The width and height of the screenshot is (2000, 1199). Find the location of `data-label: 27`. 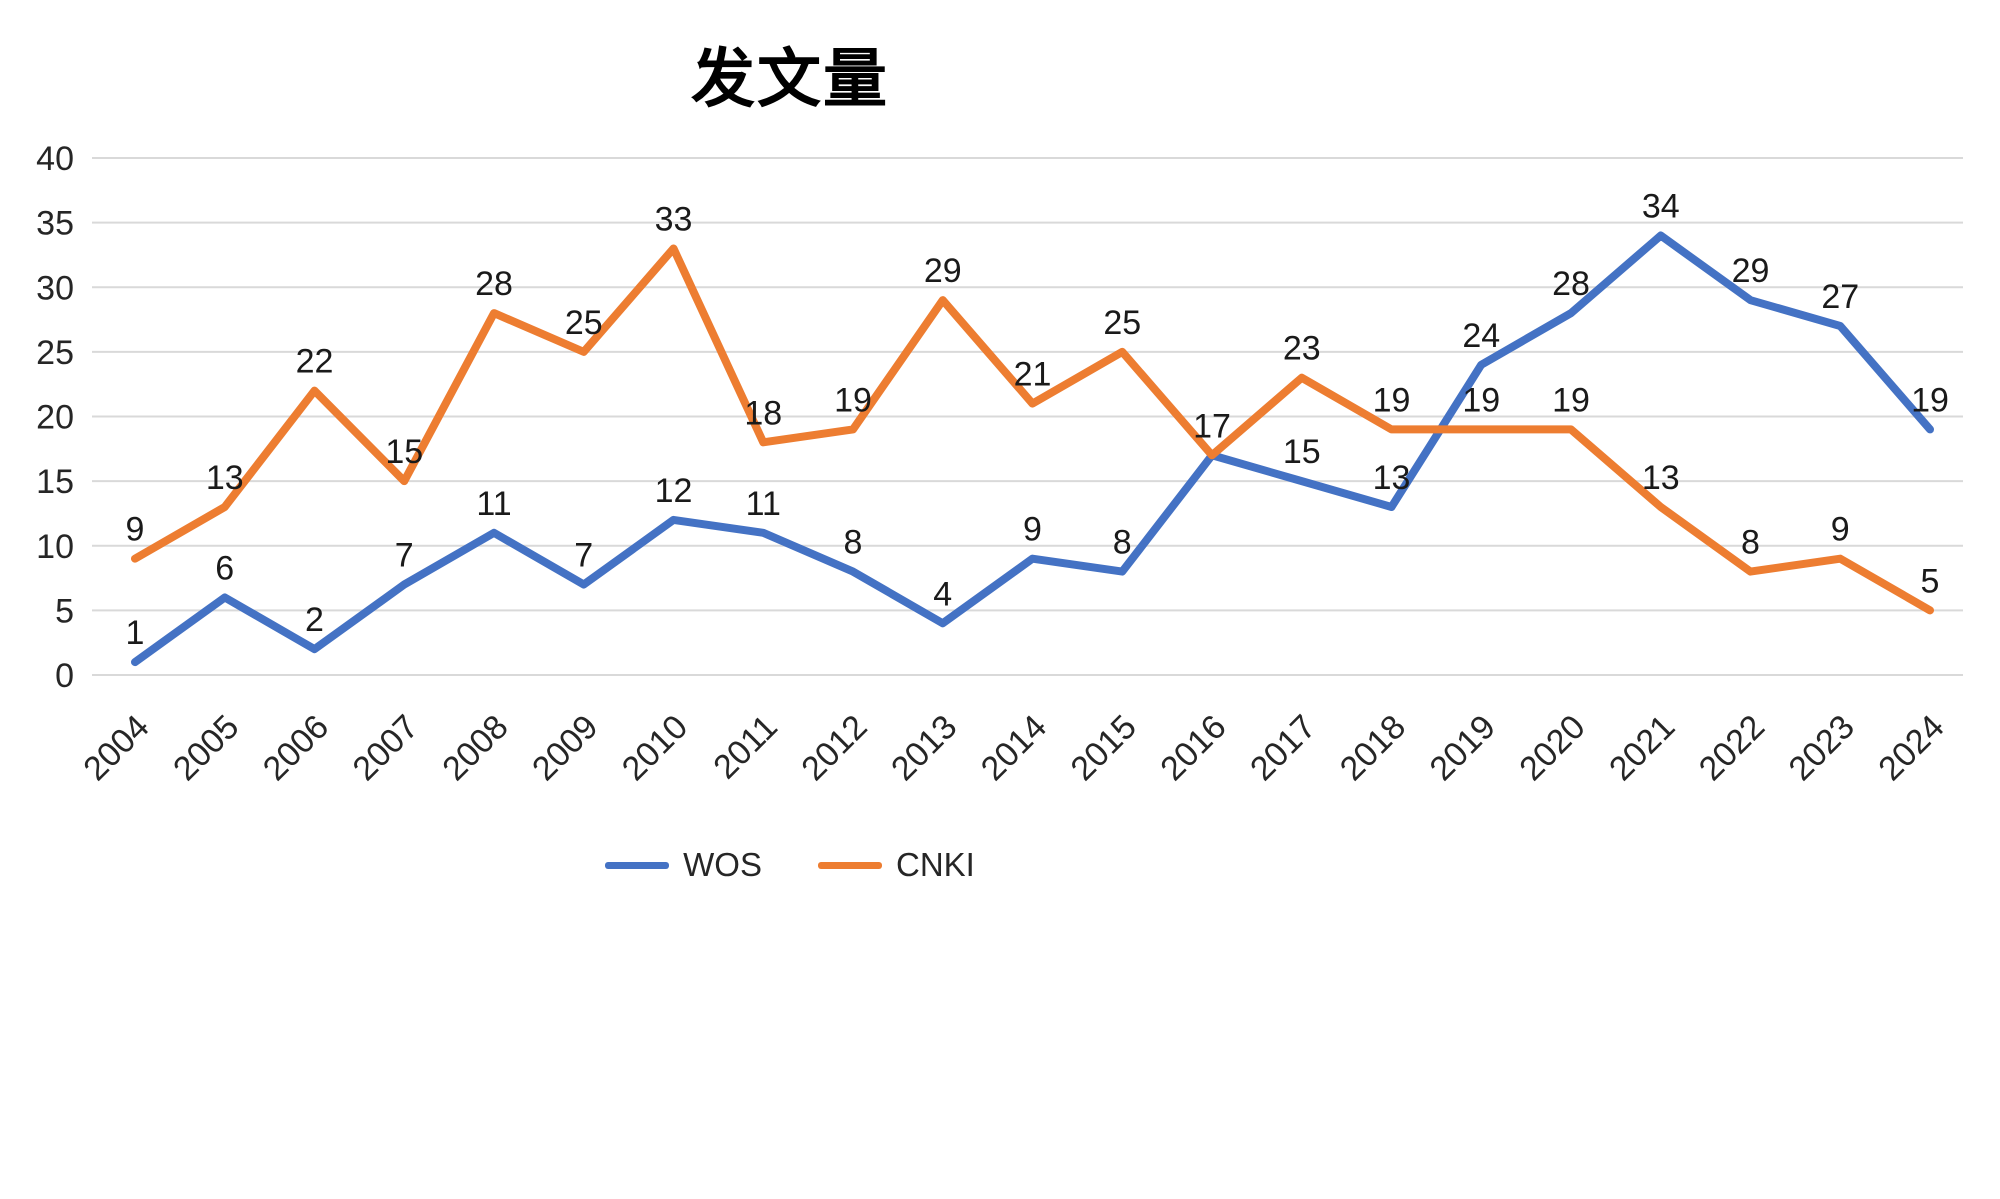

data-label: 27 is located at coordinates (1840, 297).